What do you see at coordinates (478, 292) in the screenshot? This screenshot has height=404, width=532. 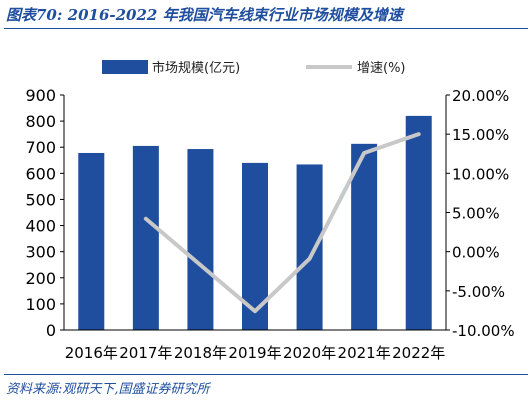 I see `right-tick-label: -5.00%` at bounding box center [478, 292].